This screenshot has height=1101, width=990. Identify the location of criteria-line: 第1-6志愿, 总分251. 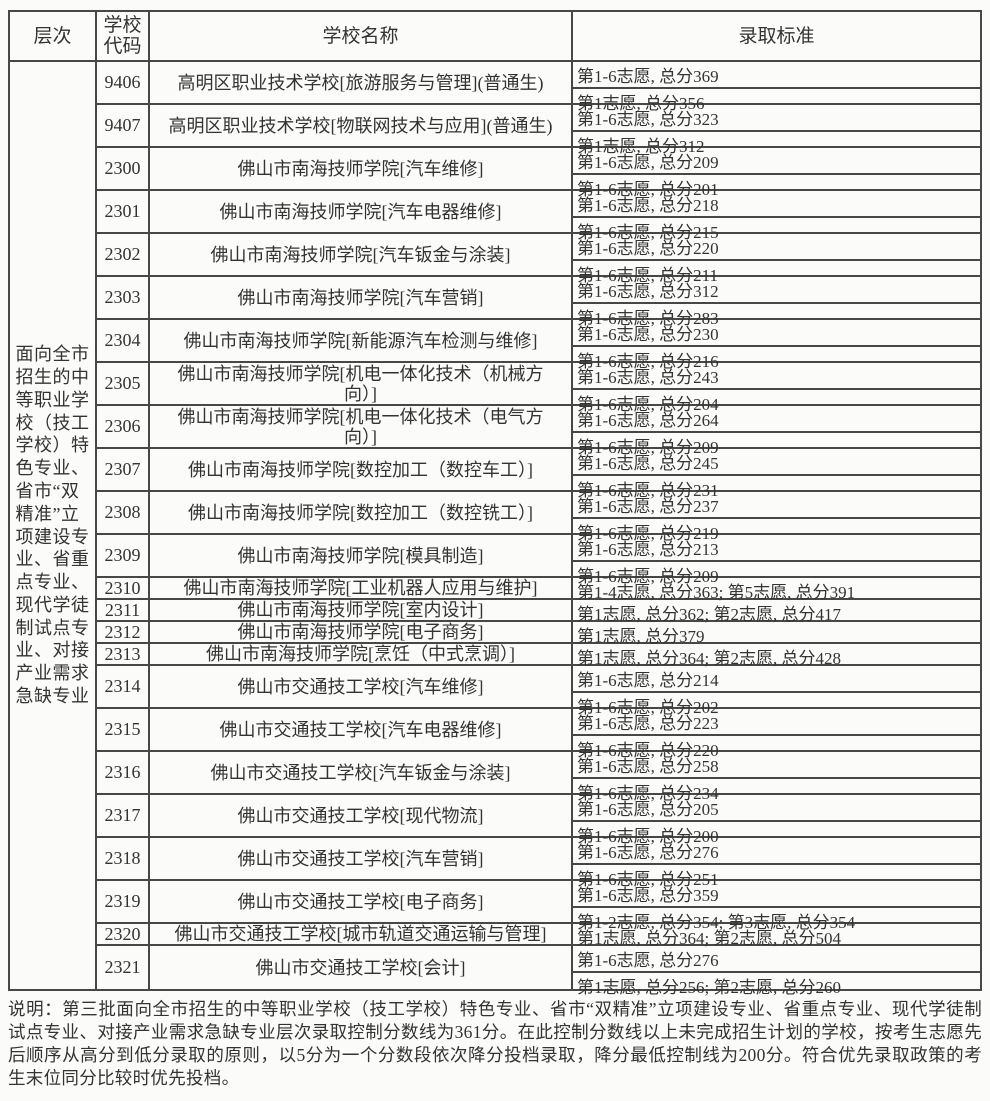
(648, 879).